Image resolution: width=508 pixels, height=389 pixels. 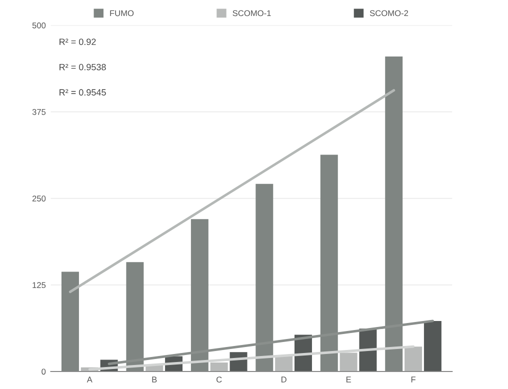 What do you see at coordinates (219, 379) in the screenshot?
I see `x-tick-label: C` at bounding box center [219, 379].